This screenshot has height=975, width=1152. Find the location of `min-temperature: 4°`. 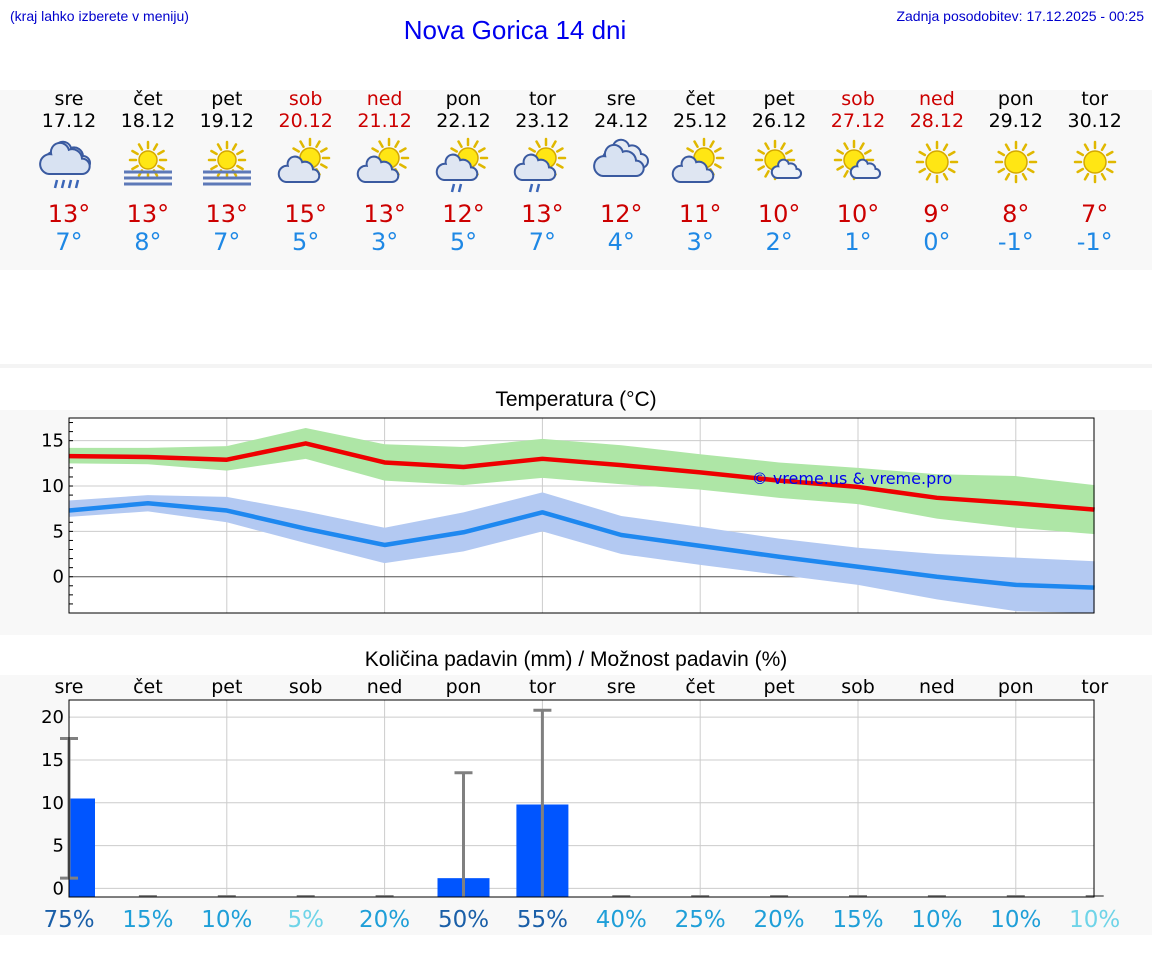

min-temperature: 4° is located at coordinates (621, 242).